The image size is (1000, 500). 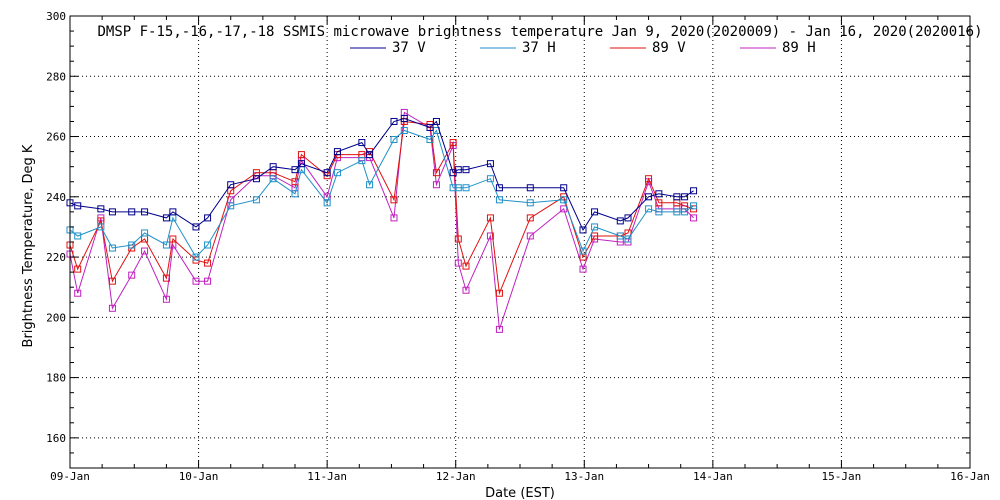 What do you see at coordinates (56, 137) in the screenshot?
I see `y-tick-label: 260` at bounding box center [56, 137].